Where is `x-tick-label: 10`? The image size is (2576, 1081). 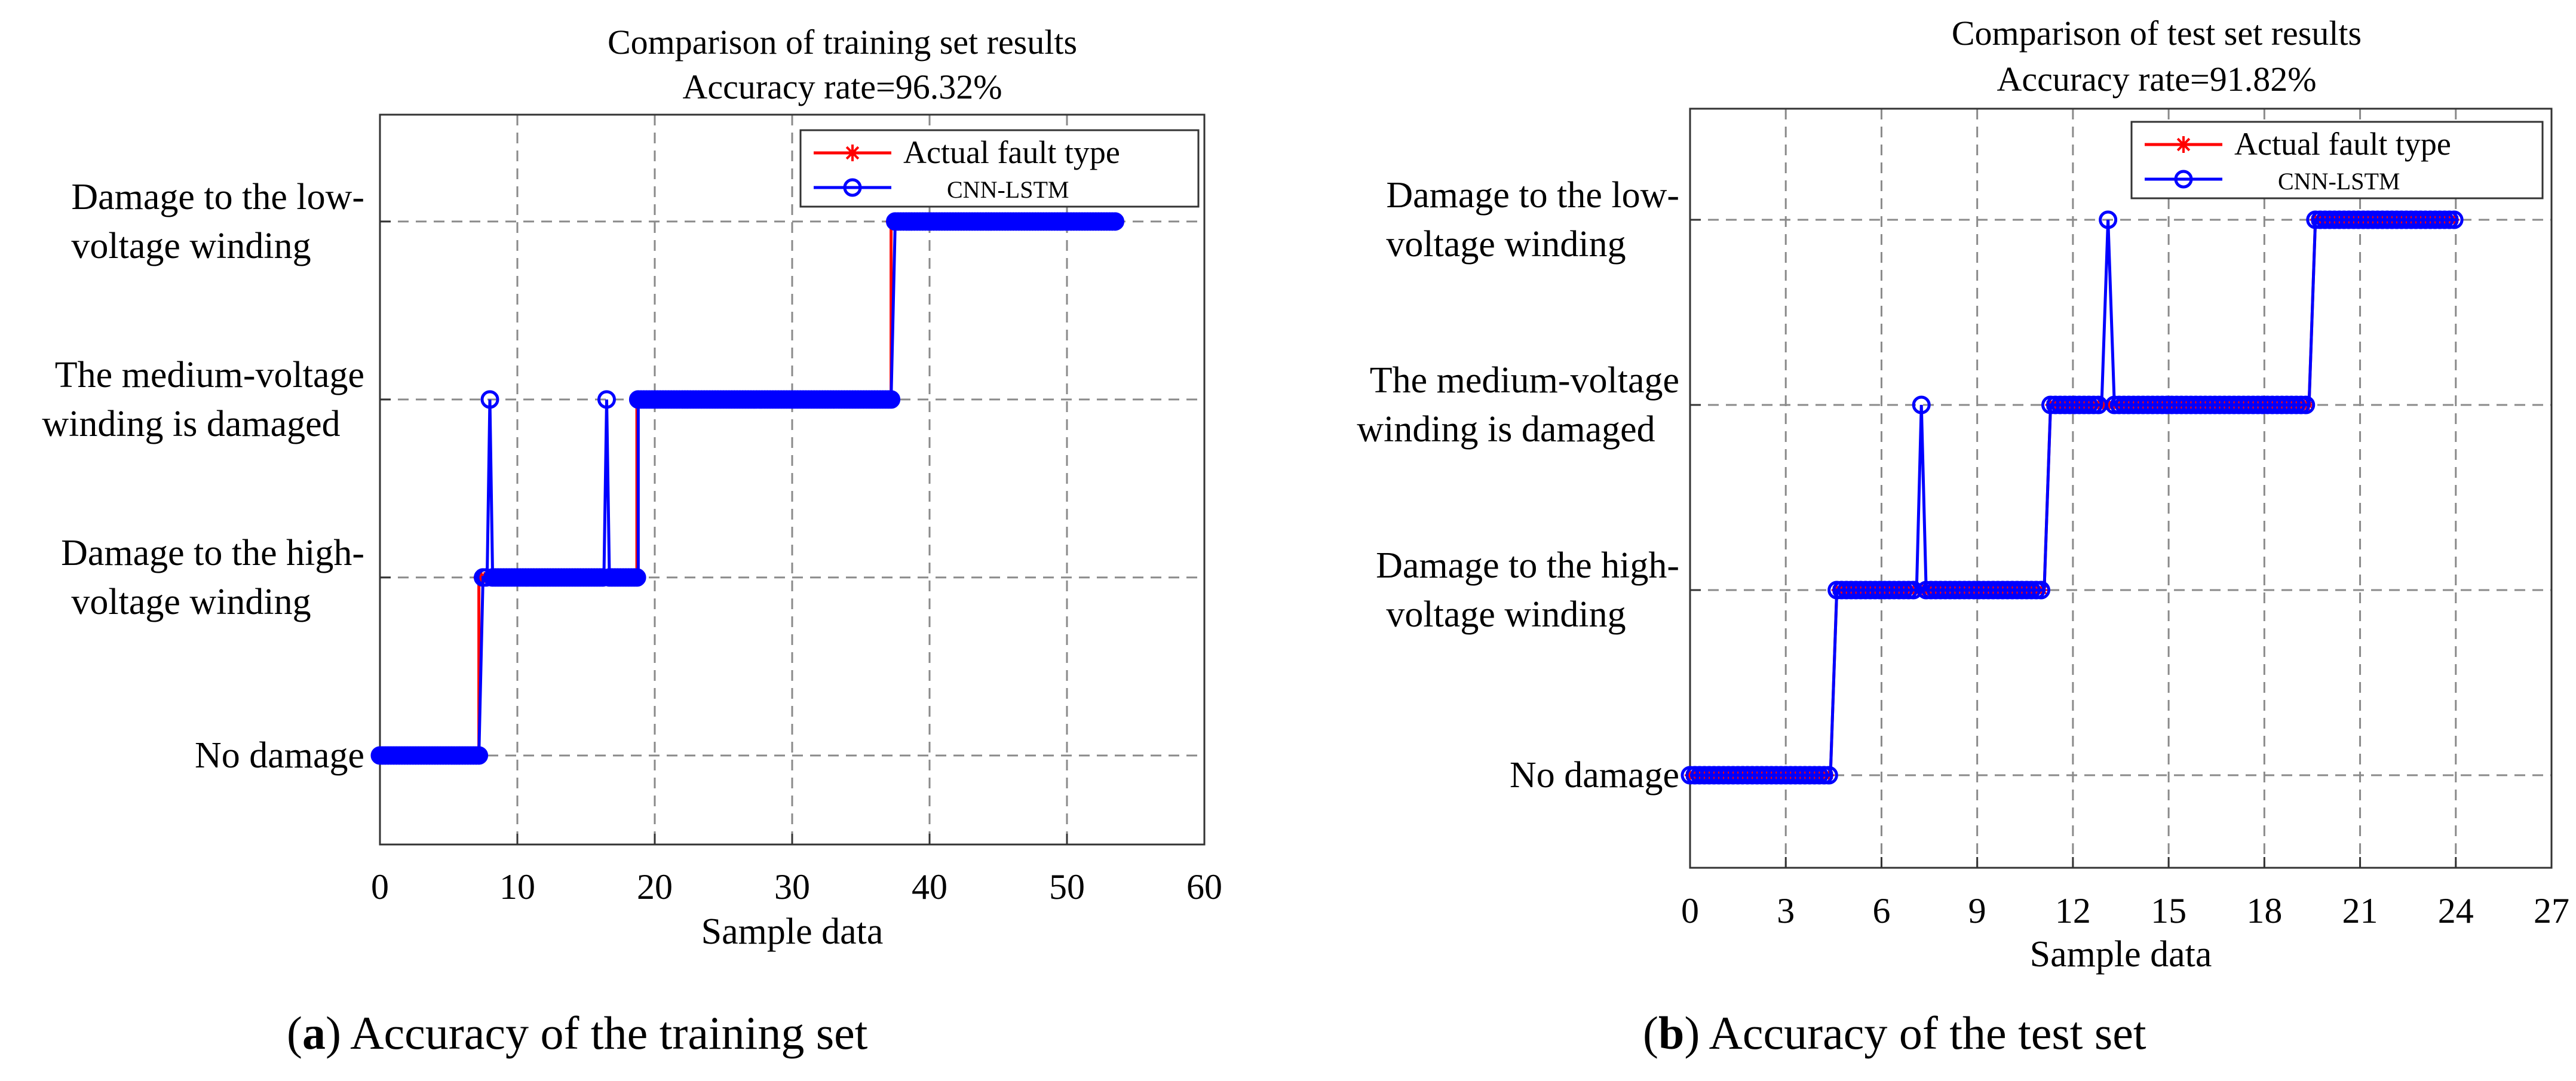 x-tick-label: 10 is located at coordinates (517, 887).